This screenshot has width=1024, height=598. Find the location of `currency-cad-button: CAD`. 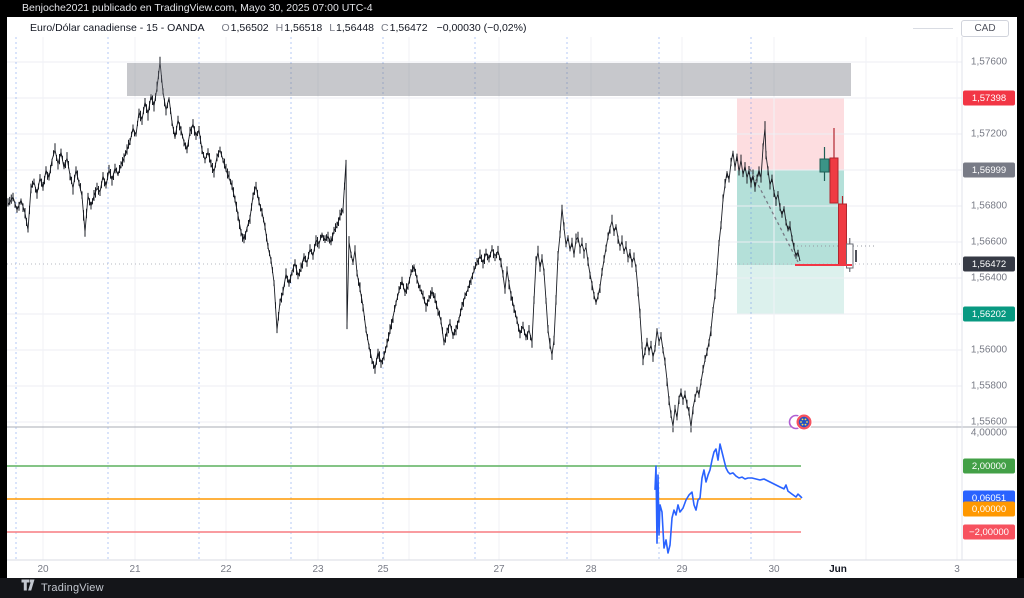

currency-cad-button: CAD is located at coordinates (985, 28).